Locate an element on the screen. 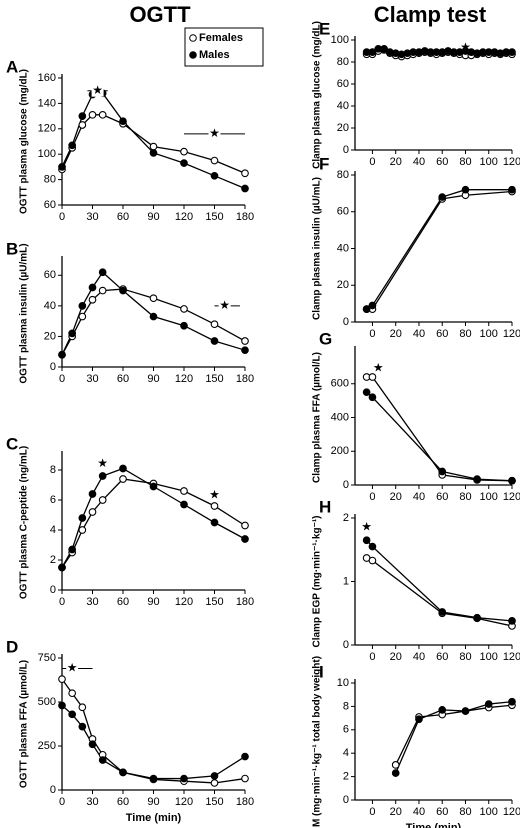 The width and height of the screenshot is (520, 828). y-tick-label: 40 is located at coordinates (50, 306).